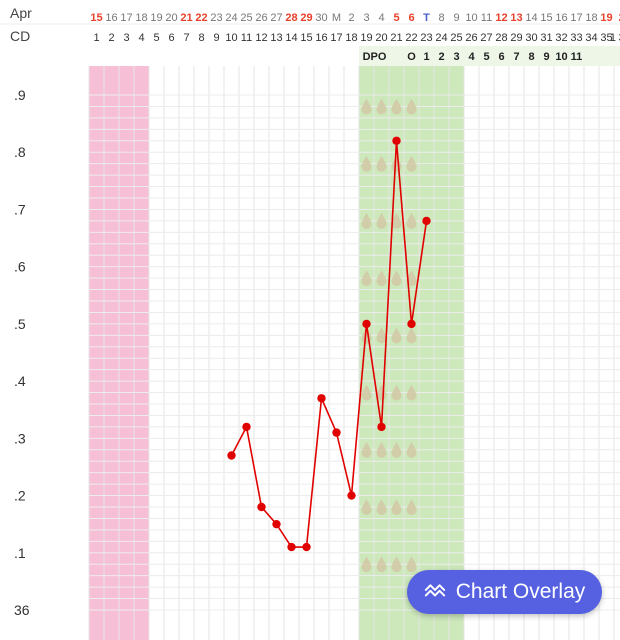 The height and width of the screenshot is (640, 620). Describe the element at coordinates (111, 18) in the screenshot. I see `date-tick-label: 16` at that location.